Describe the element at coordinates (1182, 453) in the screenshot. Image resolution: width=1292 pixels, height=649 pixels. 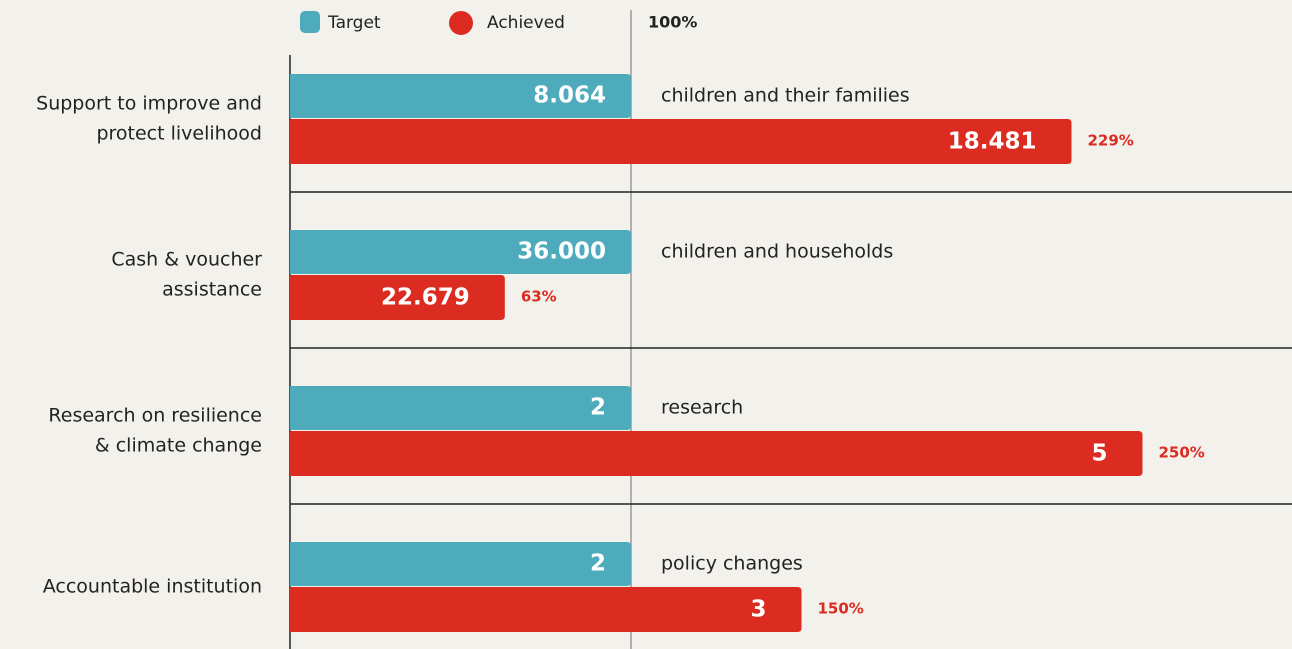
I see `percent-label: 250%` at that location.